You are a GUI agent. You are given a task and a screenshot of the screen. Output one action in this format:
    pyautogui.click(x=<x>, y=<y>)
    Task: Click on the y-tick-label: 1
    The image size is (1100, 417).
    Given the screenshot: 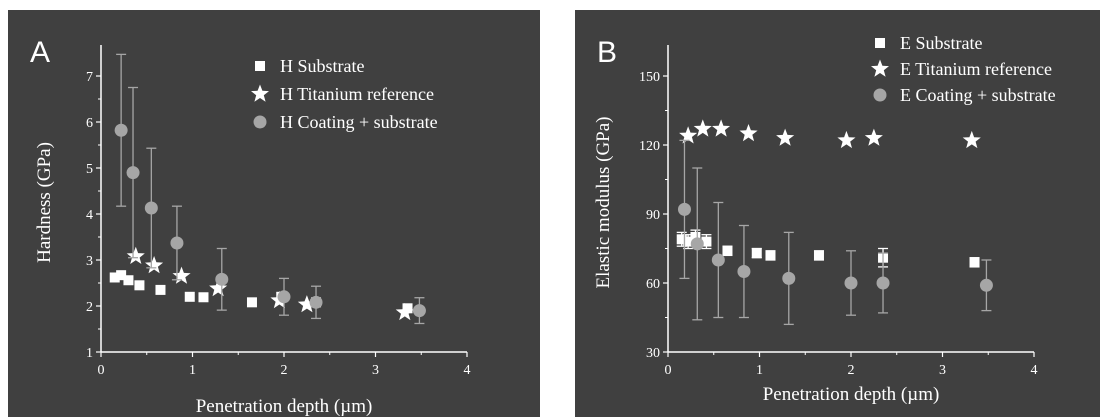 What is the action you would take?
    pyautogui.click(x=89, y=353)
    